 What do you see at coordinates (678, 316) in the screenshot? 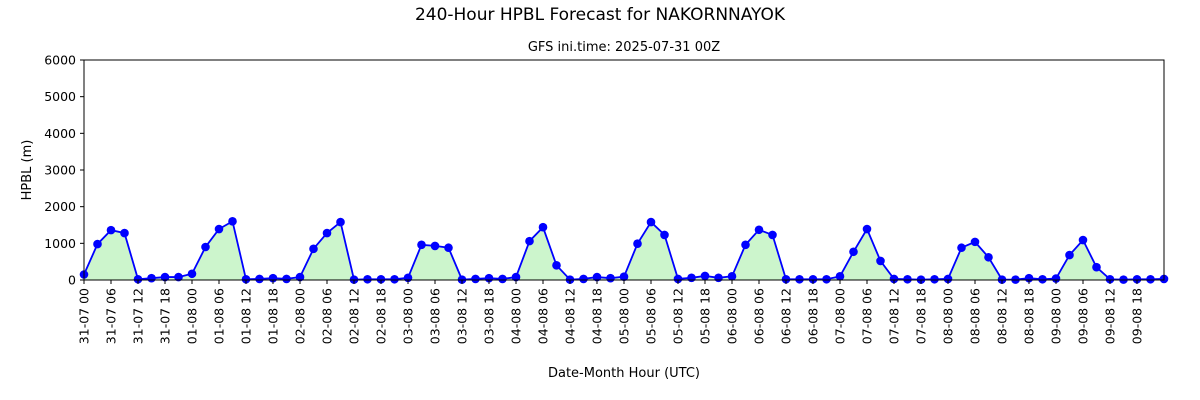
I see `x-tick-label: 05-08 12` at bounding box center [678, 316].